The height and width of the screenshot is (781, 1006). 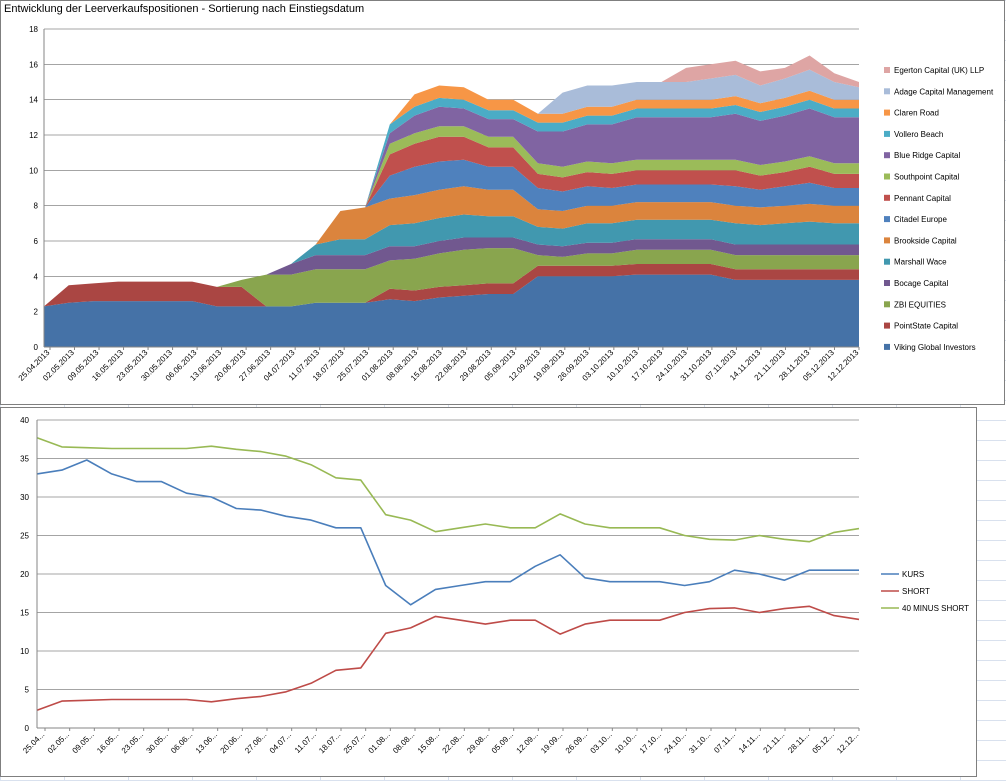 What do you see at coordinates (927, 155) in the screenshot?
I see `legend-item-blue-ridge-capital: Blue Ridge Capital` at bounding box center [927, 155].